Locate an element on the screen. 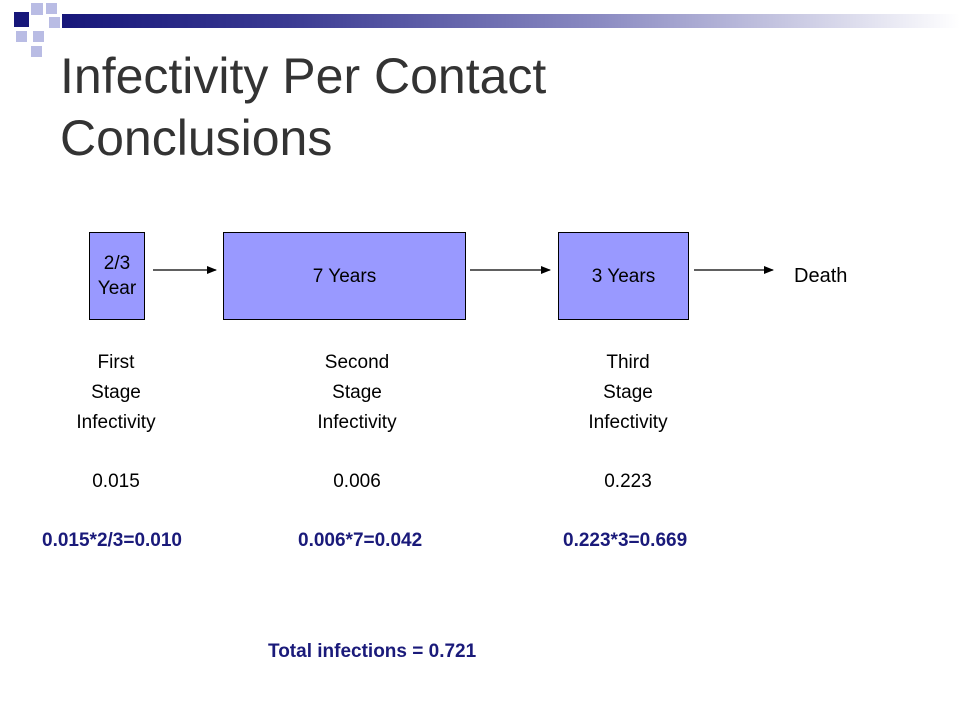 The image size is (960, 720). stage-calc-third: 0.223*3=0.669 is located at coordinates (625, 540).